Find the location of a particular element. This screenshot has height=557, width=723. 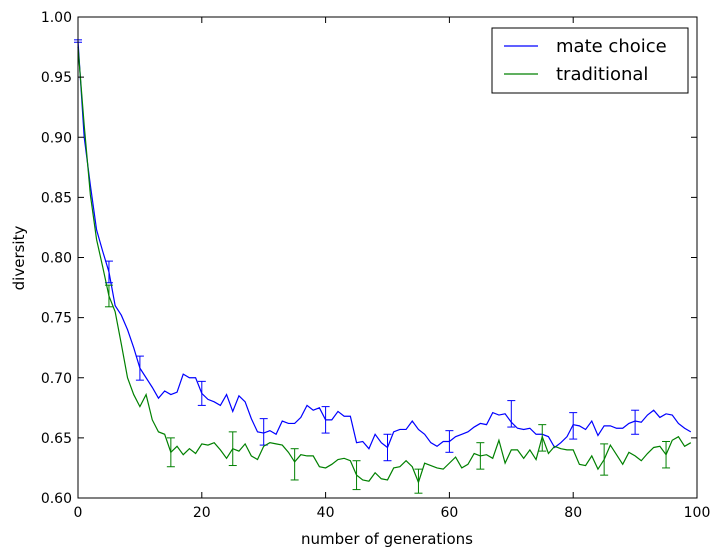

x-tick-label: 80 is located at coordinates (573, 513).